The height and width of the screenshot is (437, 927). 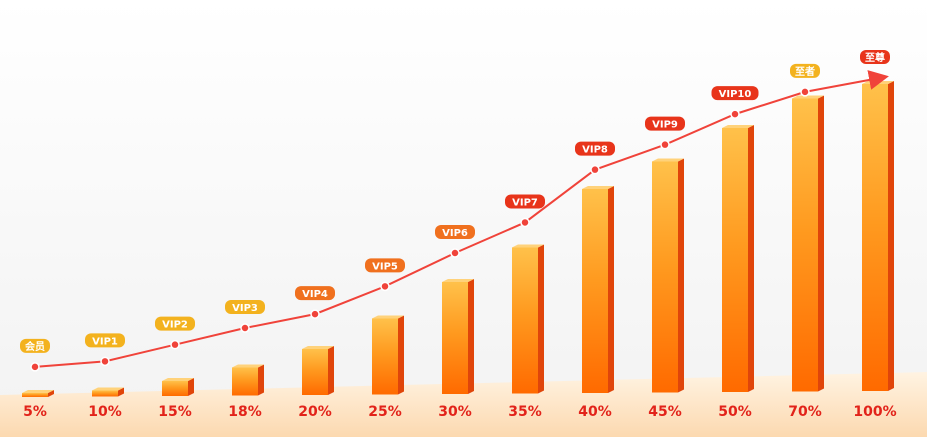 I want to click on level-badge-label: VIP8, so click(x=595, y=150).